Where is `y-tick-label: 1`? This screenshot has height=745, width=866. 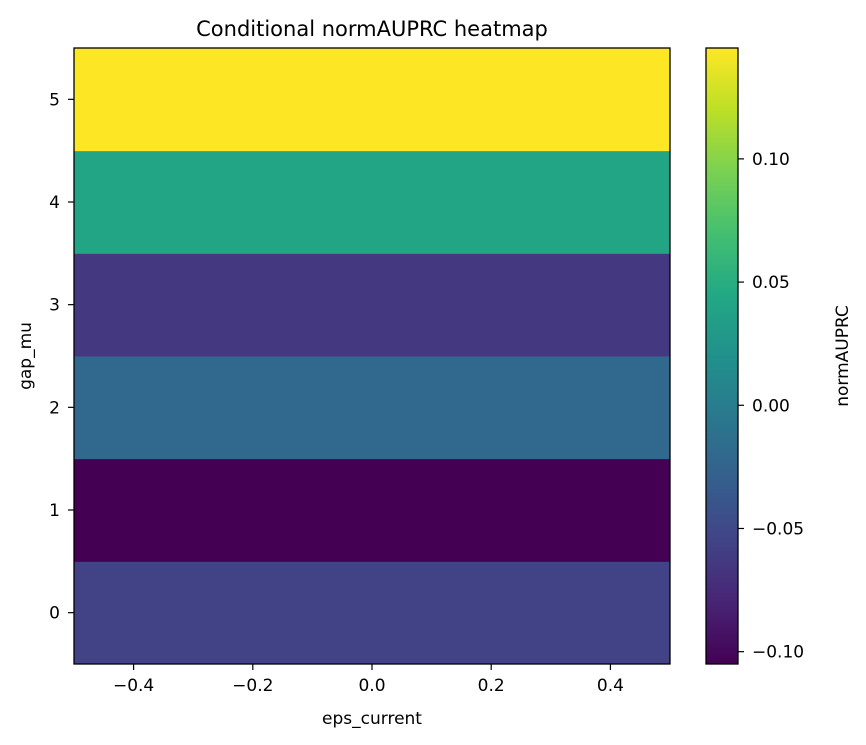 y-tick-label: 1 is located at coordinates (54, 511).